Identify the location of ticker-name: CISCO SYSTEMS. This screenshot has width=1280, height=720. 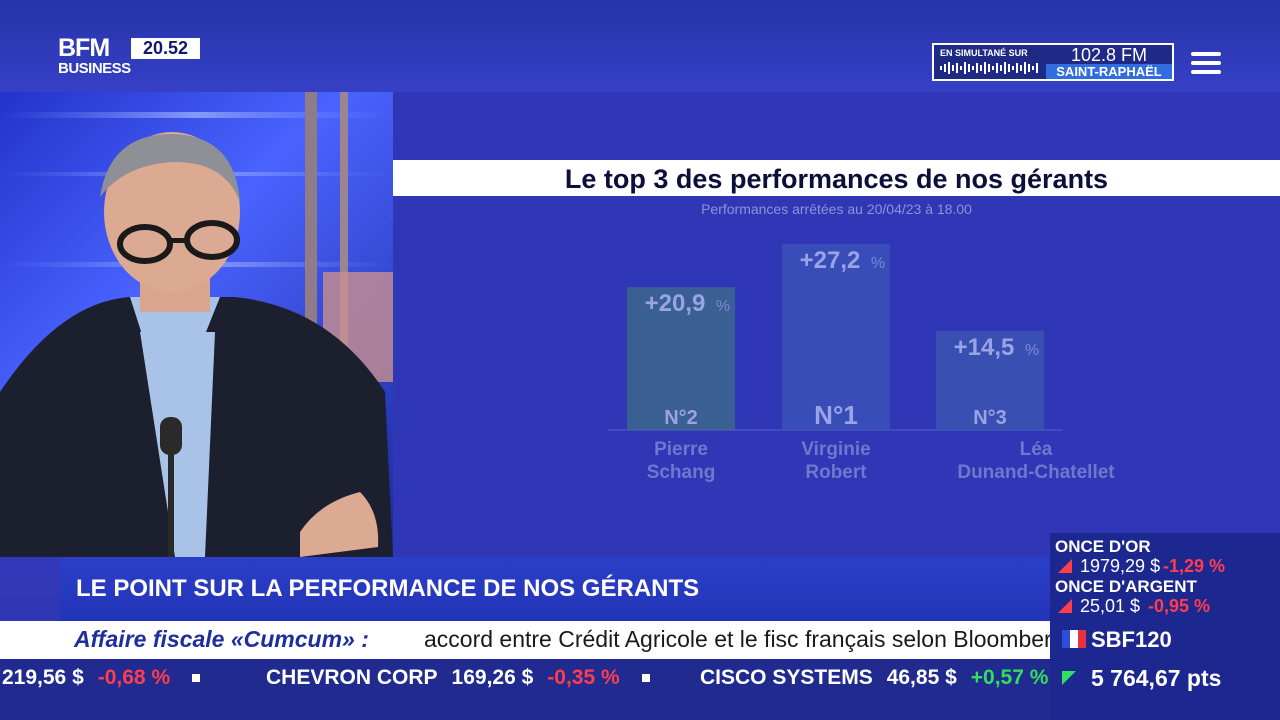
(786, 677).